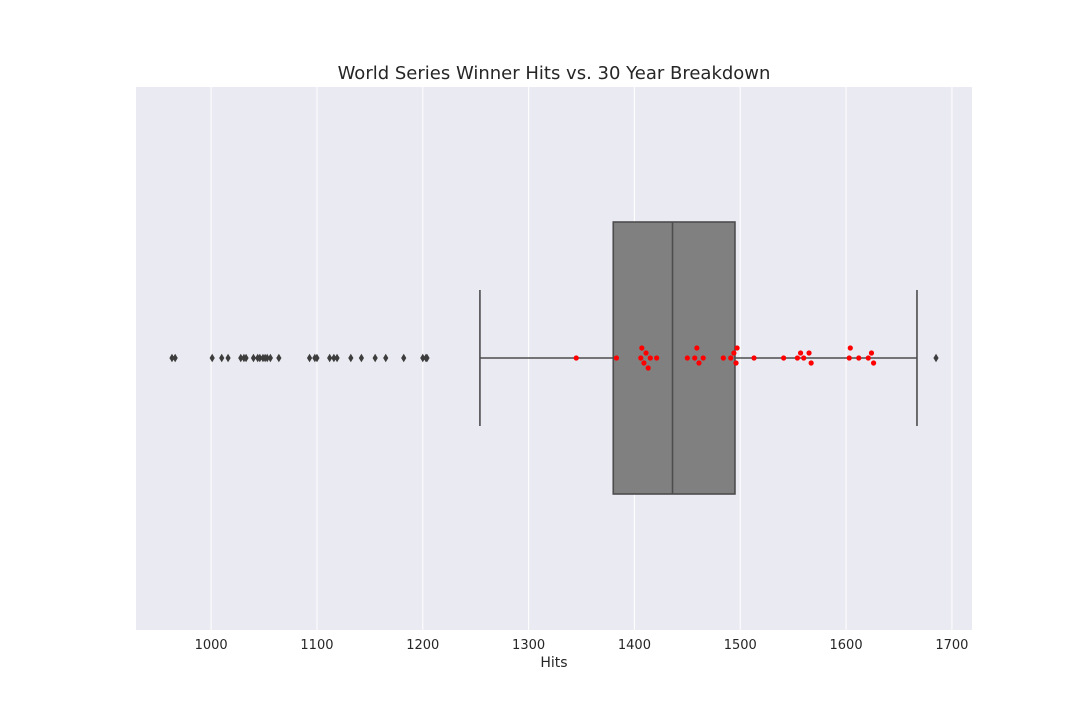 This screenshot has height=720, width=1080. I want to click on x-tick-label: 1000, so click(211, 645).